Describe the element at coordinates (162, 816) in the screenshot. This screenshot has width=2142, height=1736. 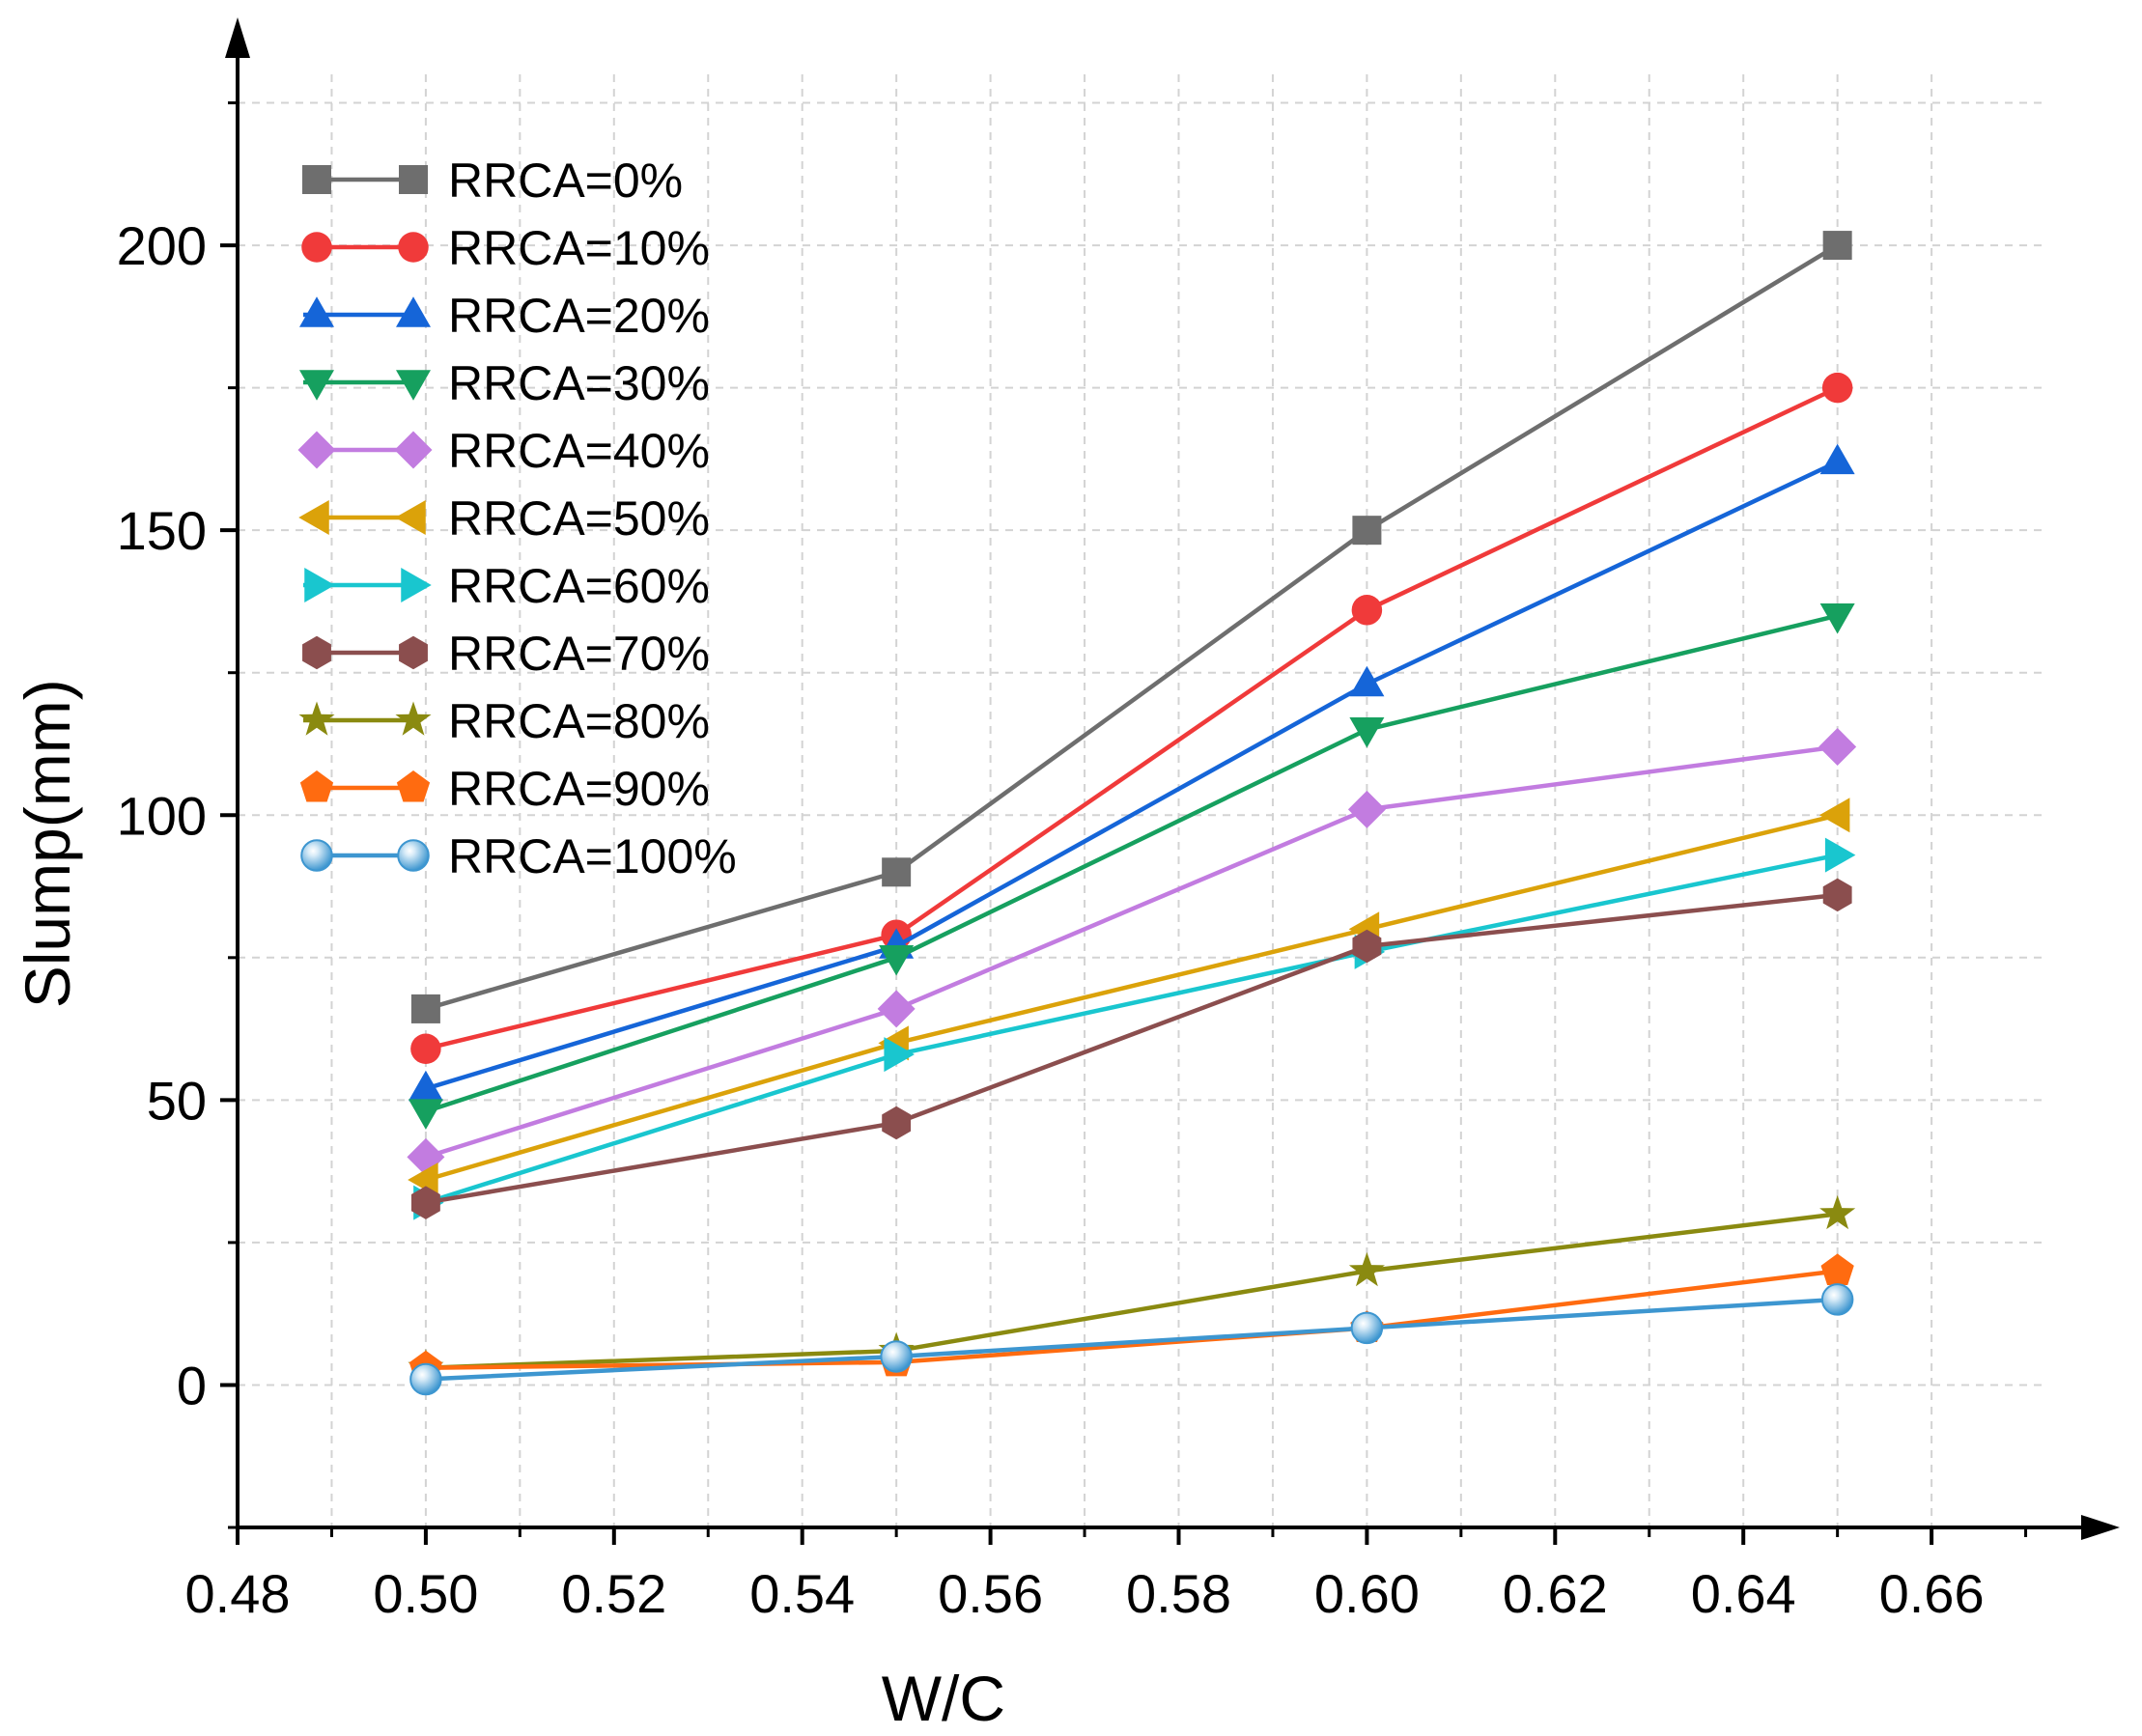
I see `y-tick-label: 100` at that location.